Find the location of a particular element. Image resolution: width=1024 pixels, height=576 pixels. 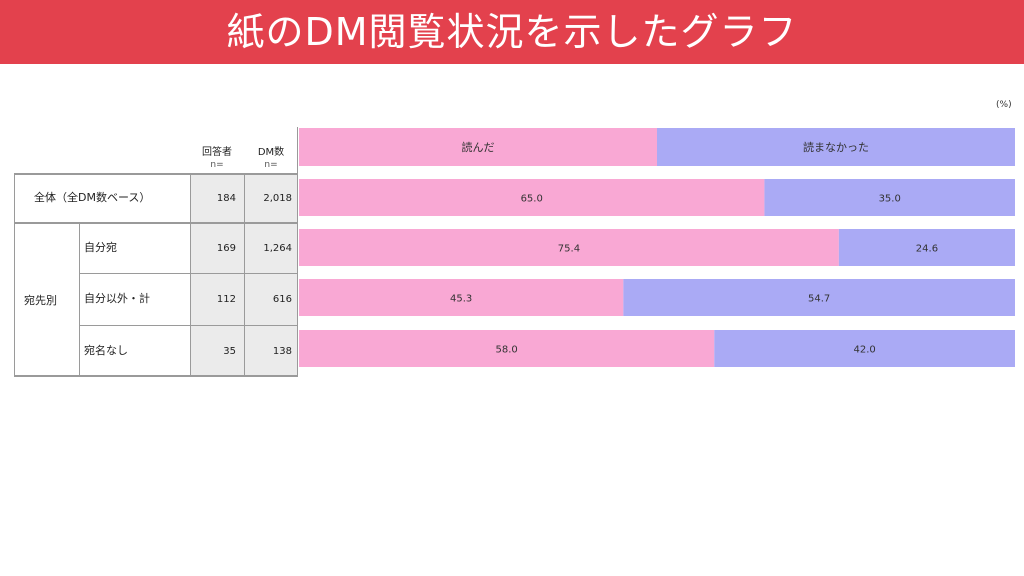

dm-count-column-border is located at coordinates (244, 275).